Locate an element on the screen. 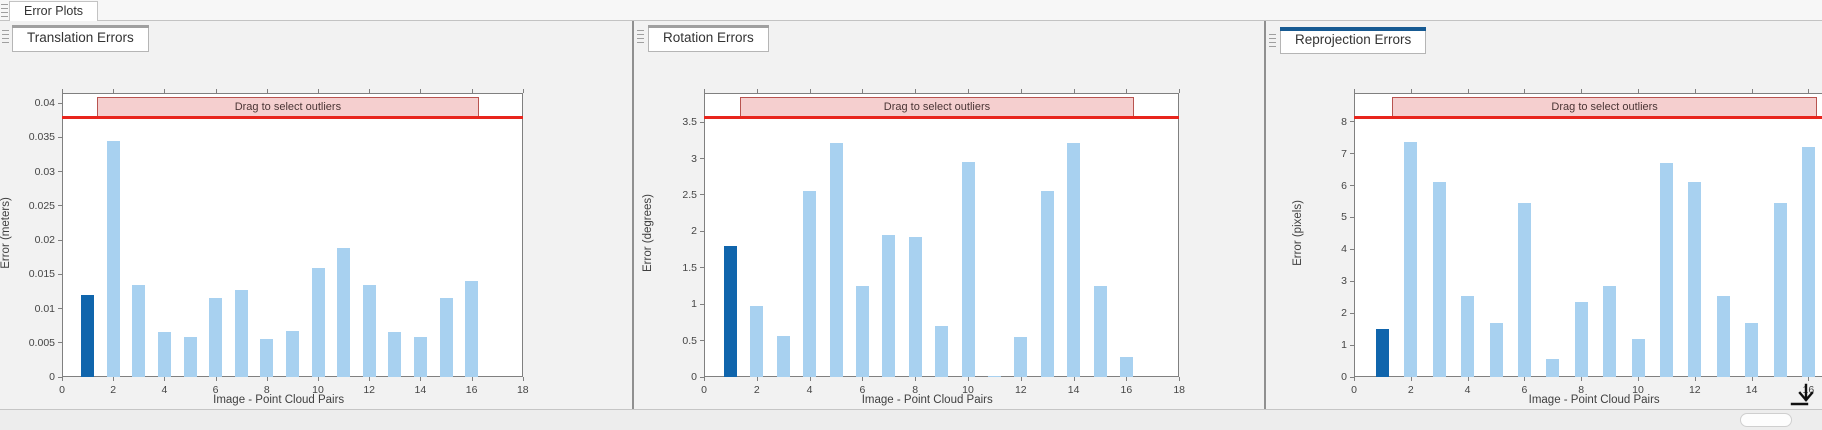  y-tick-label: 0.03 is located at coordinates (44, 171).